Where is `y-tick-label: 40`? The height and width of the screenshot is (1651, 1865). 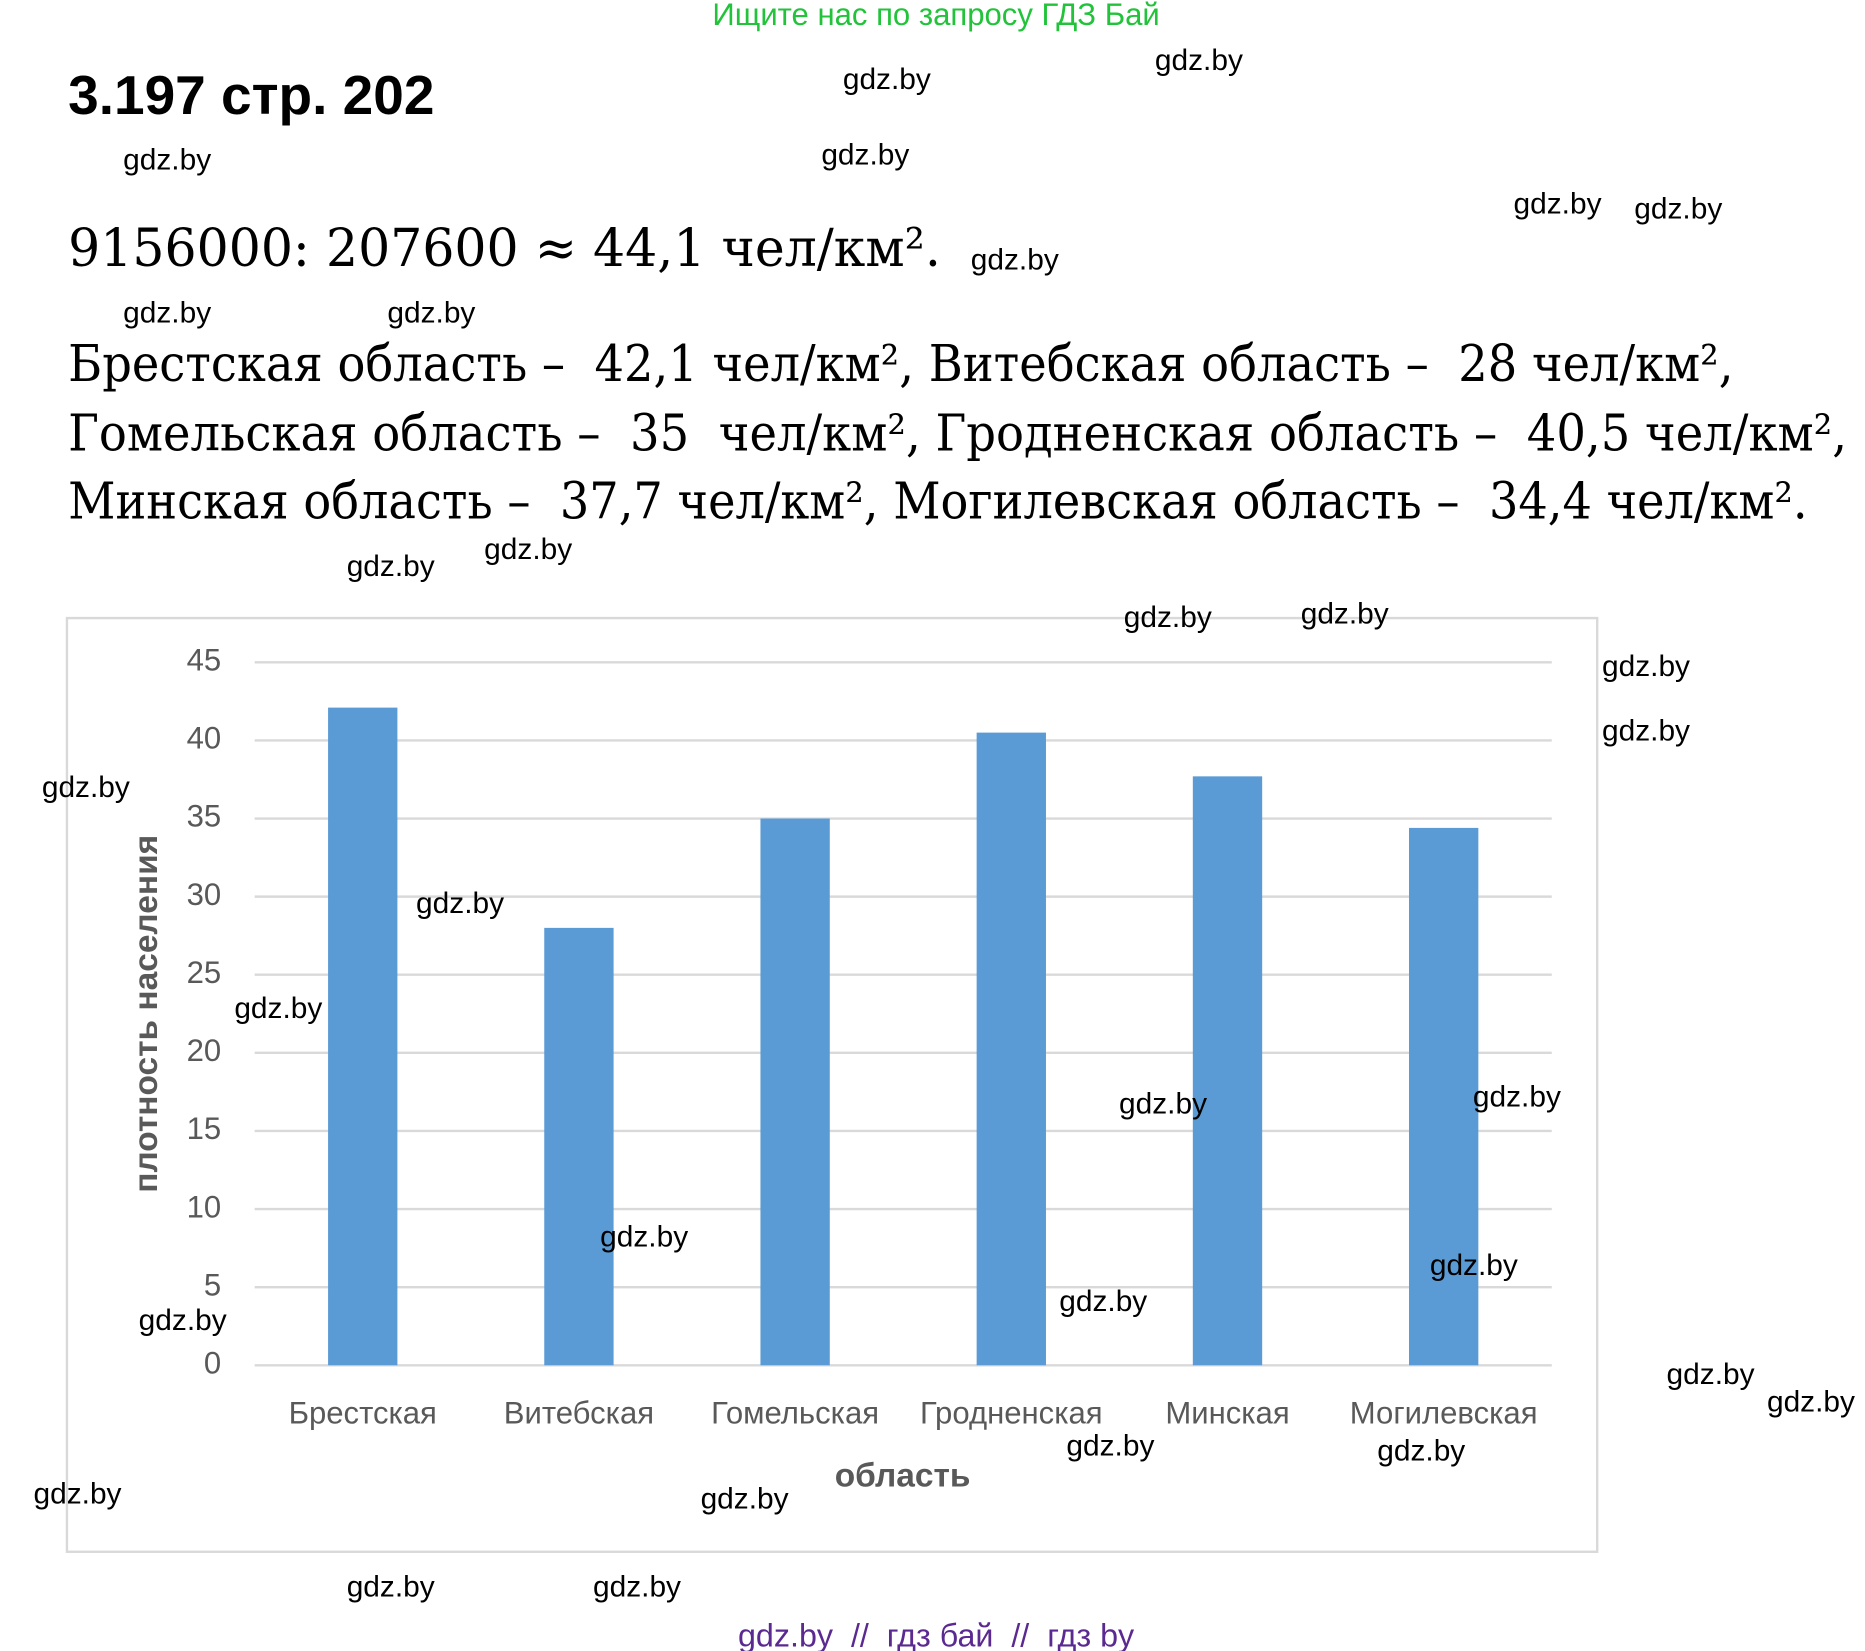
y-tick-label: 40 is located at coordinates (204, 738).